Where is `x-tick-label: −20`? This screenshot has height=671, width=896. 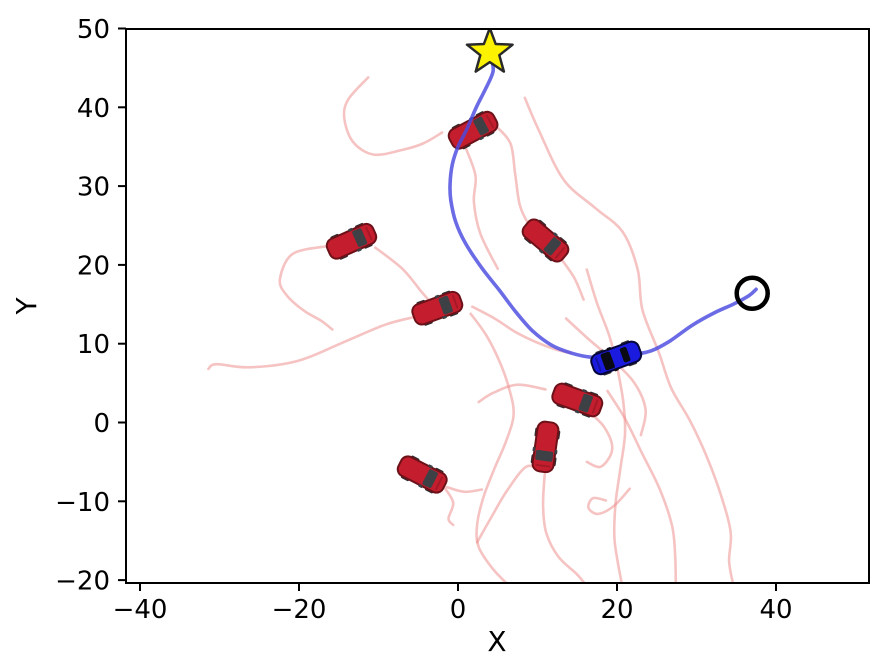 x-tick-label: −20 is located at coordinates (299, 610).